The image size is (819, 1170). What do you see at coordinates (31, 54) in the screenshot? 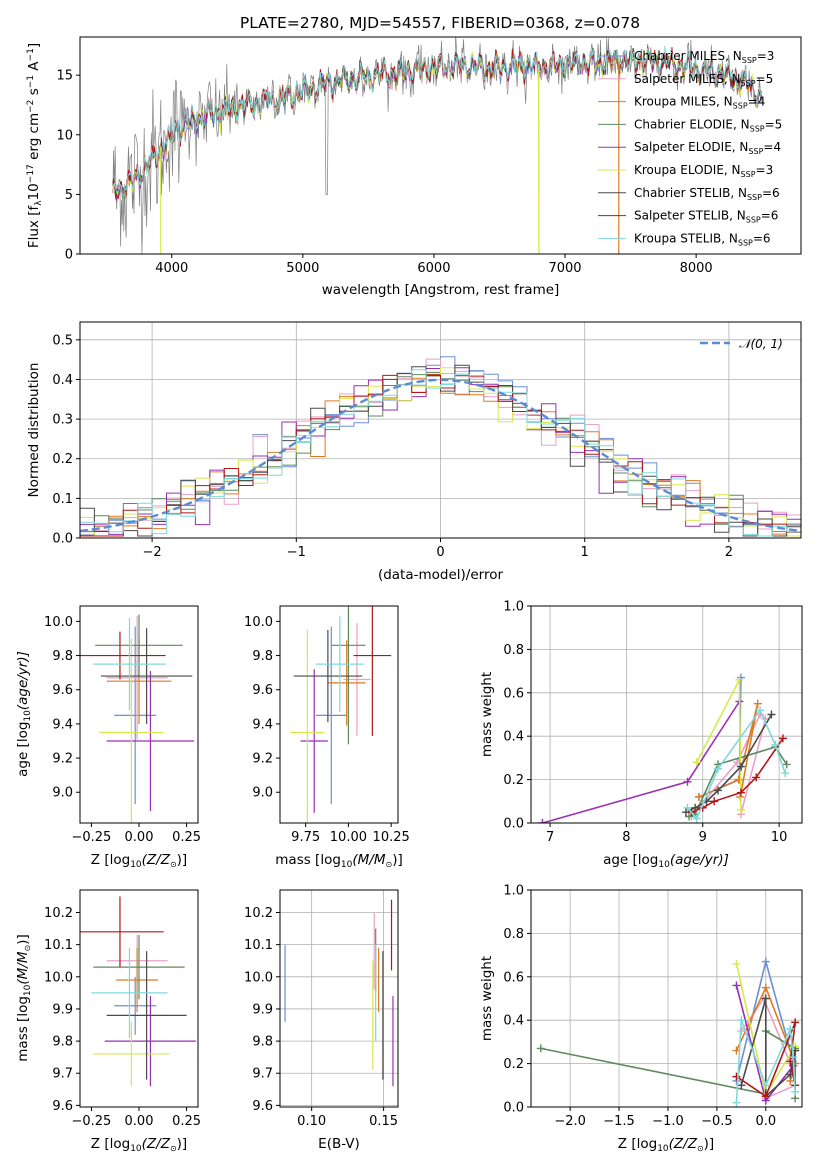
I see `label-part: −1` at bounding box center [31, 54].